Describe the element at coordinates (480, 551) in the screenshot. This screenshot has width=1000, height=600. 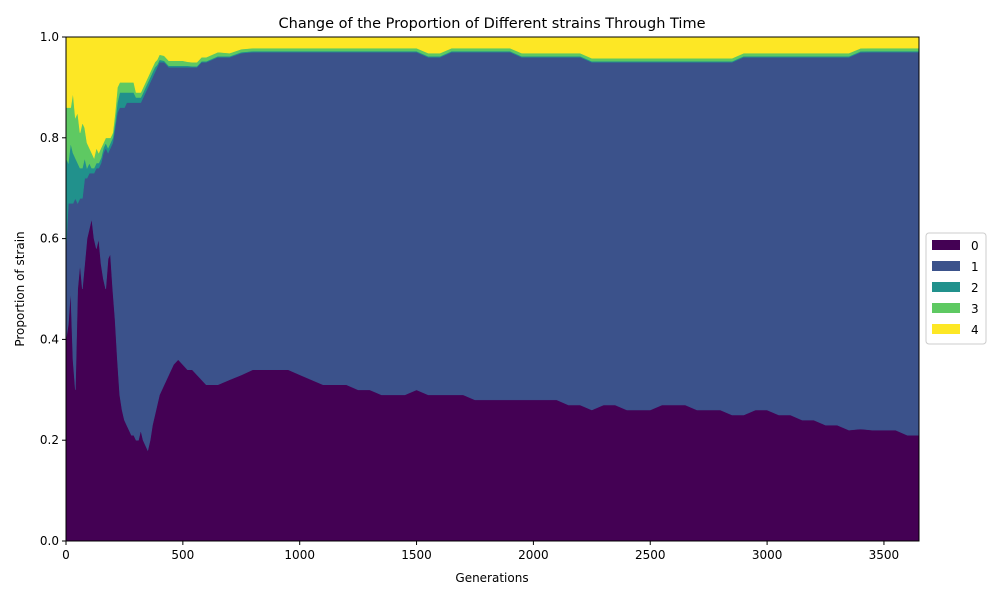
I see `x-axis-ticks: 0 500 1000 1500 2000 2500 3000 3500` at that location.